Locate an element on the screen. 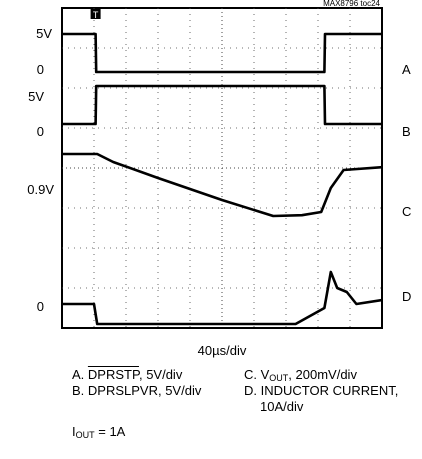  legend-c-sub: OUT is located at coordinates (279, 378).